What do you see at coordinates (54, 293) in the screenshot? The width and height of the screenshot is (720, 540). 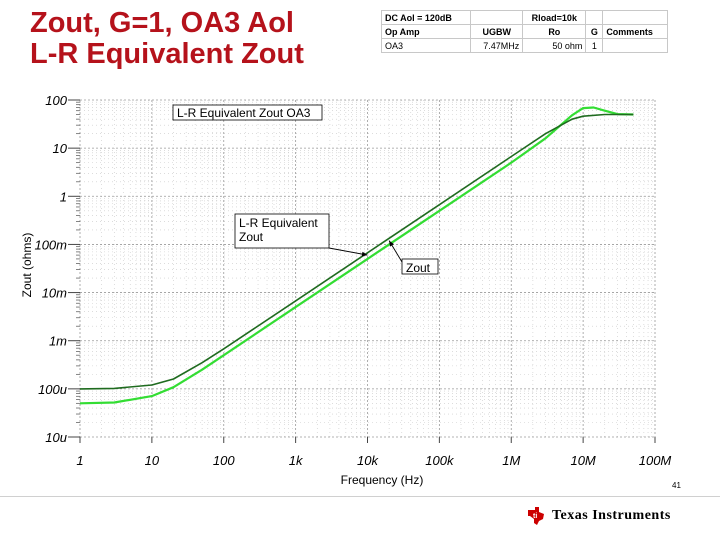 I see `y-tick-label: 10m` at bounding box center [54, 293].